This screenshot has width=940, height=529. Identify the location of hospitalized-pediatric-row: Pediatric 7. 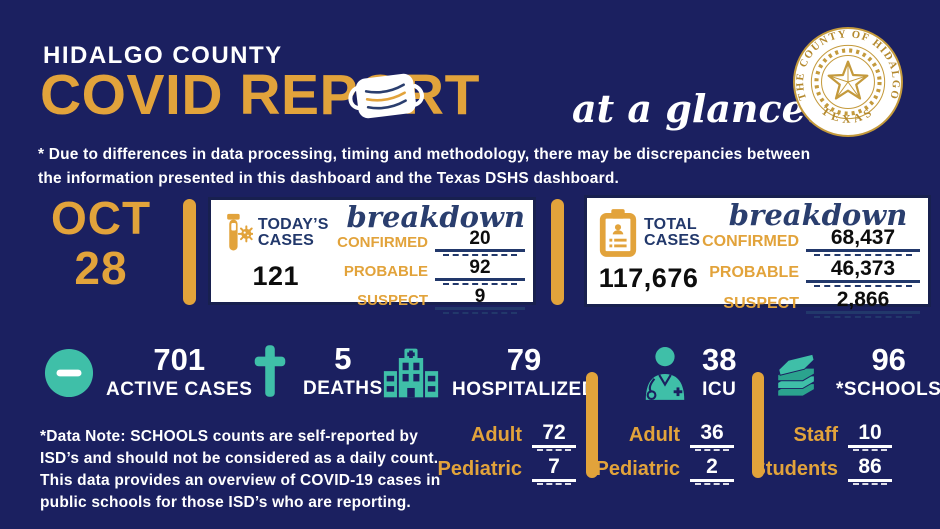
(492, 470).